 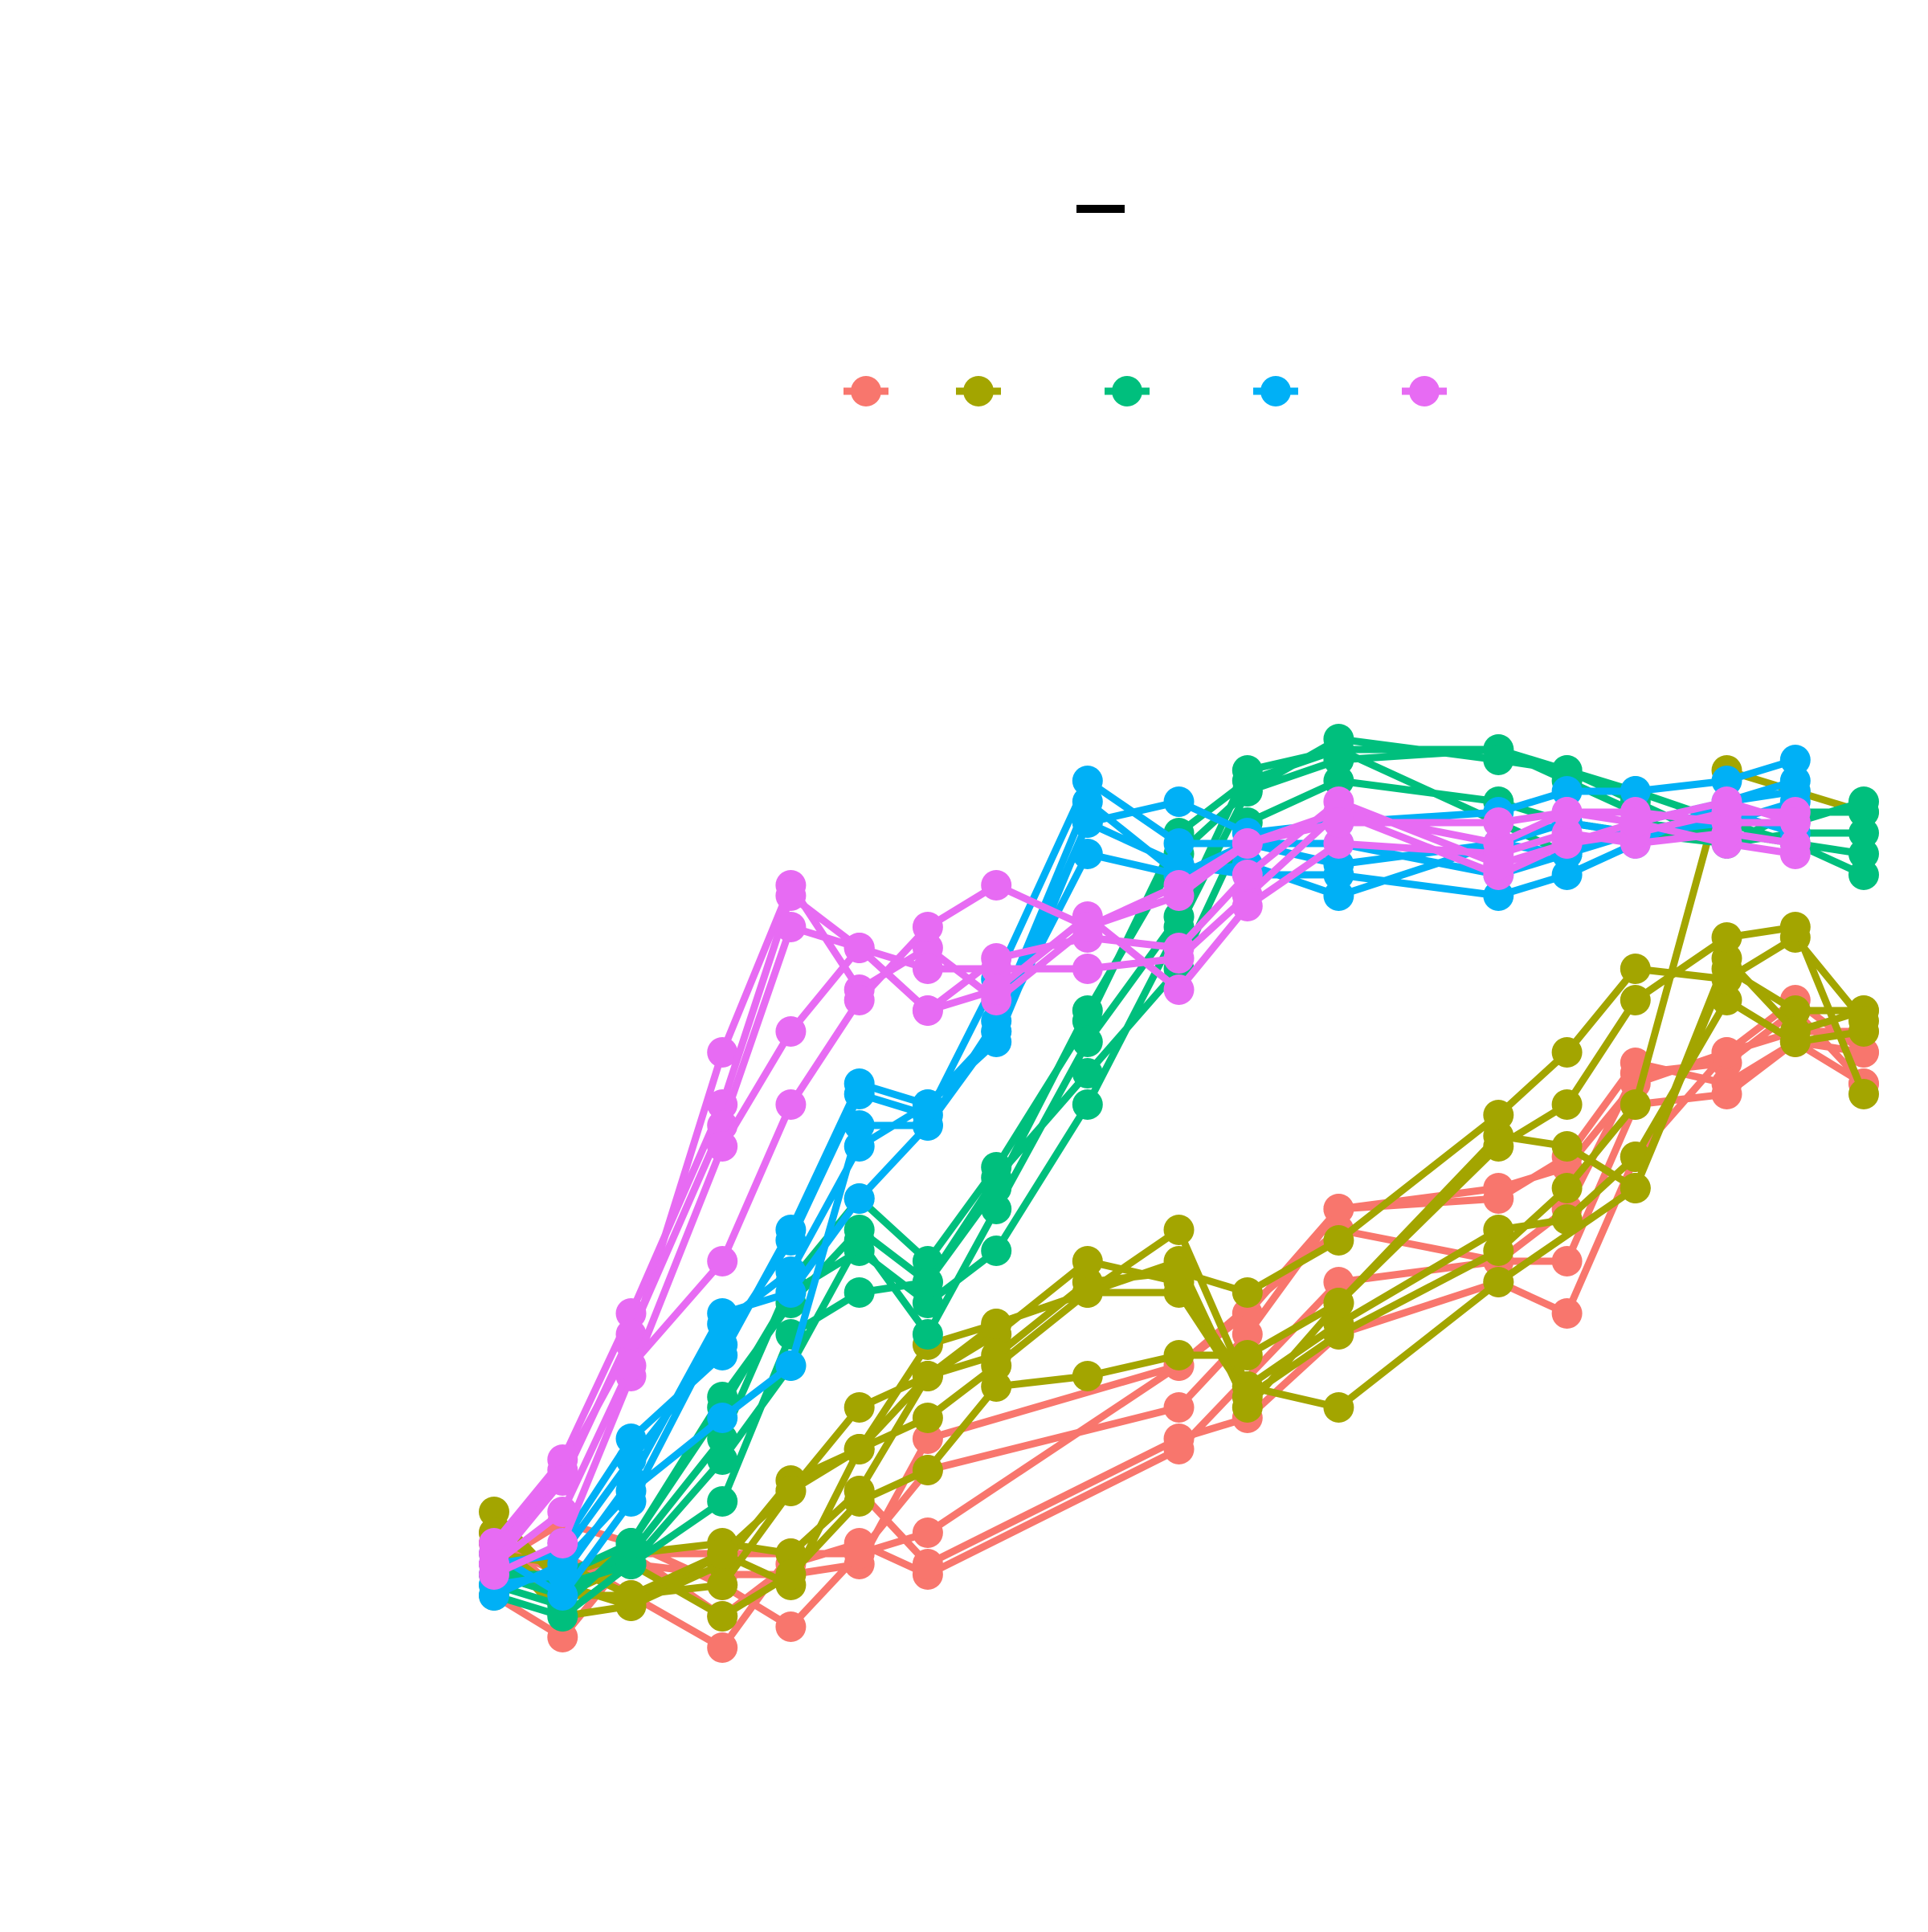 I want to click on title-dash, so click(x=1100, y=209).